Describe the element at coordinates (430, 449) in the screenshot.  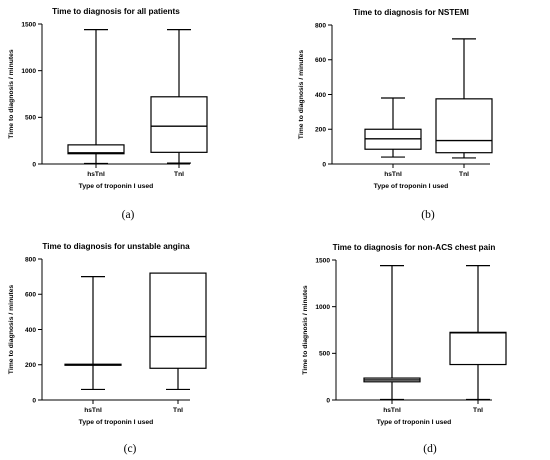
I see `panel-caption: (d)` at that location.